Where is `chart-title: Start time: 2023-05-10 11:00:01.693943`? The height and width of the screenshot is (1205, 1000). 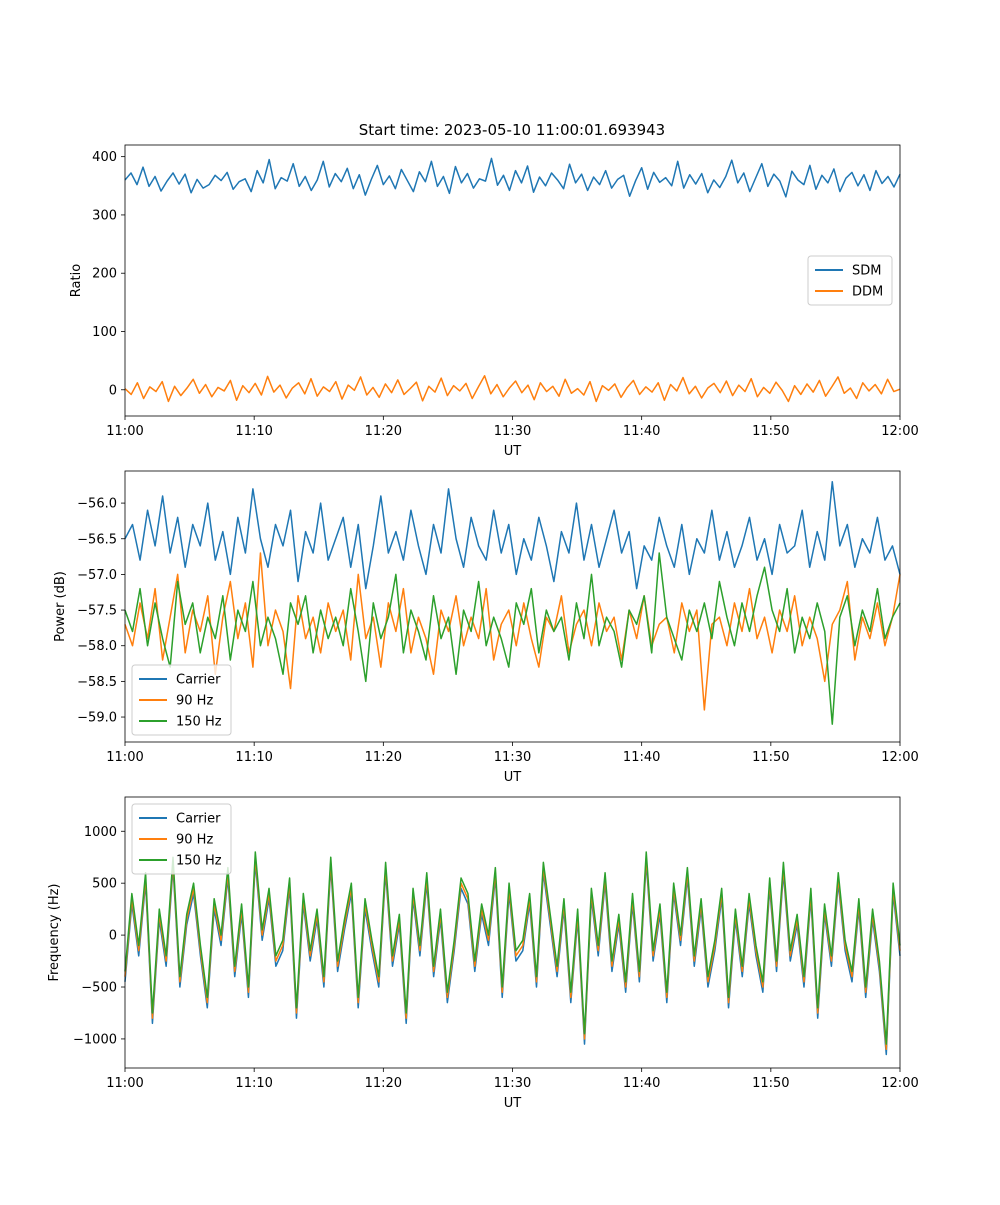
chart-title: Start time: 2023-05-10 11:00:01.693943 is located at coordinates (512, 130).